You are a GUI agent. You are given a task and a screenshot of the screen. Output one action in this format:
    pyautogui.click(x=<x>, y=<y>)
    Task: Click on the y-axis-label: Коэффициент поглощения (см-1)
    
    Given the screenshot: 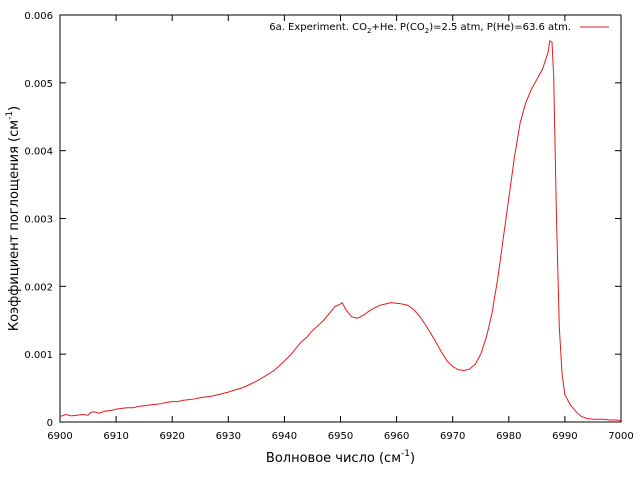 What is the action you would take?
    pyautogui.click(x=13, y=218)
    